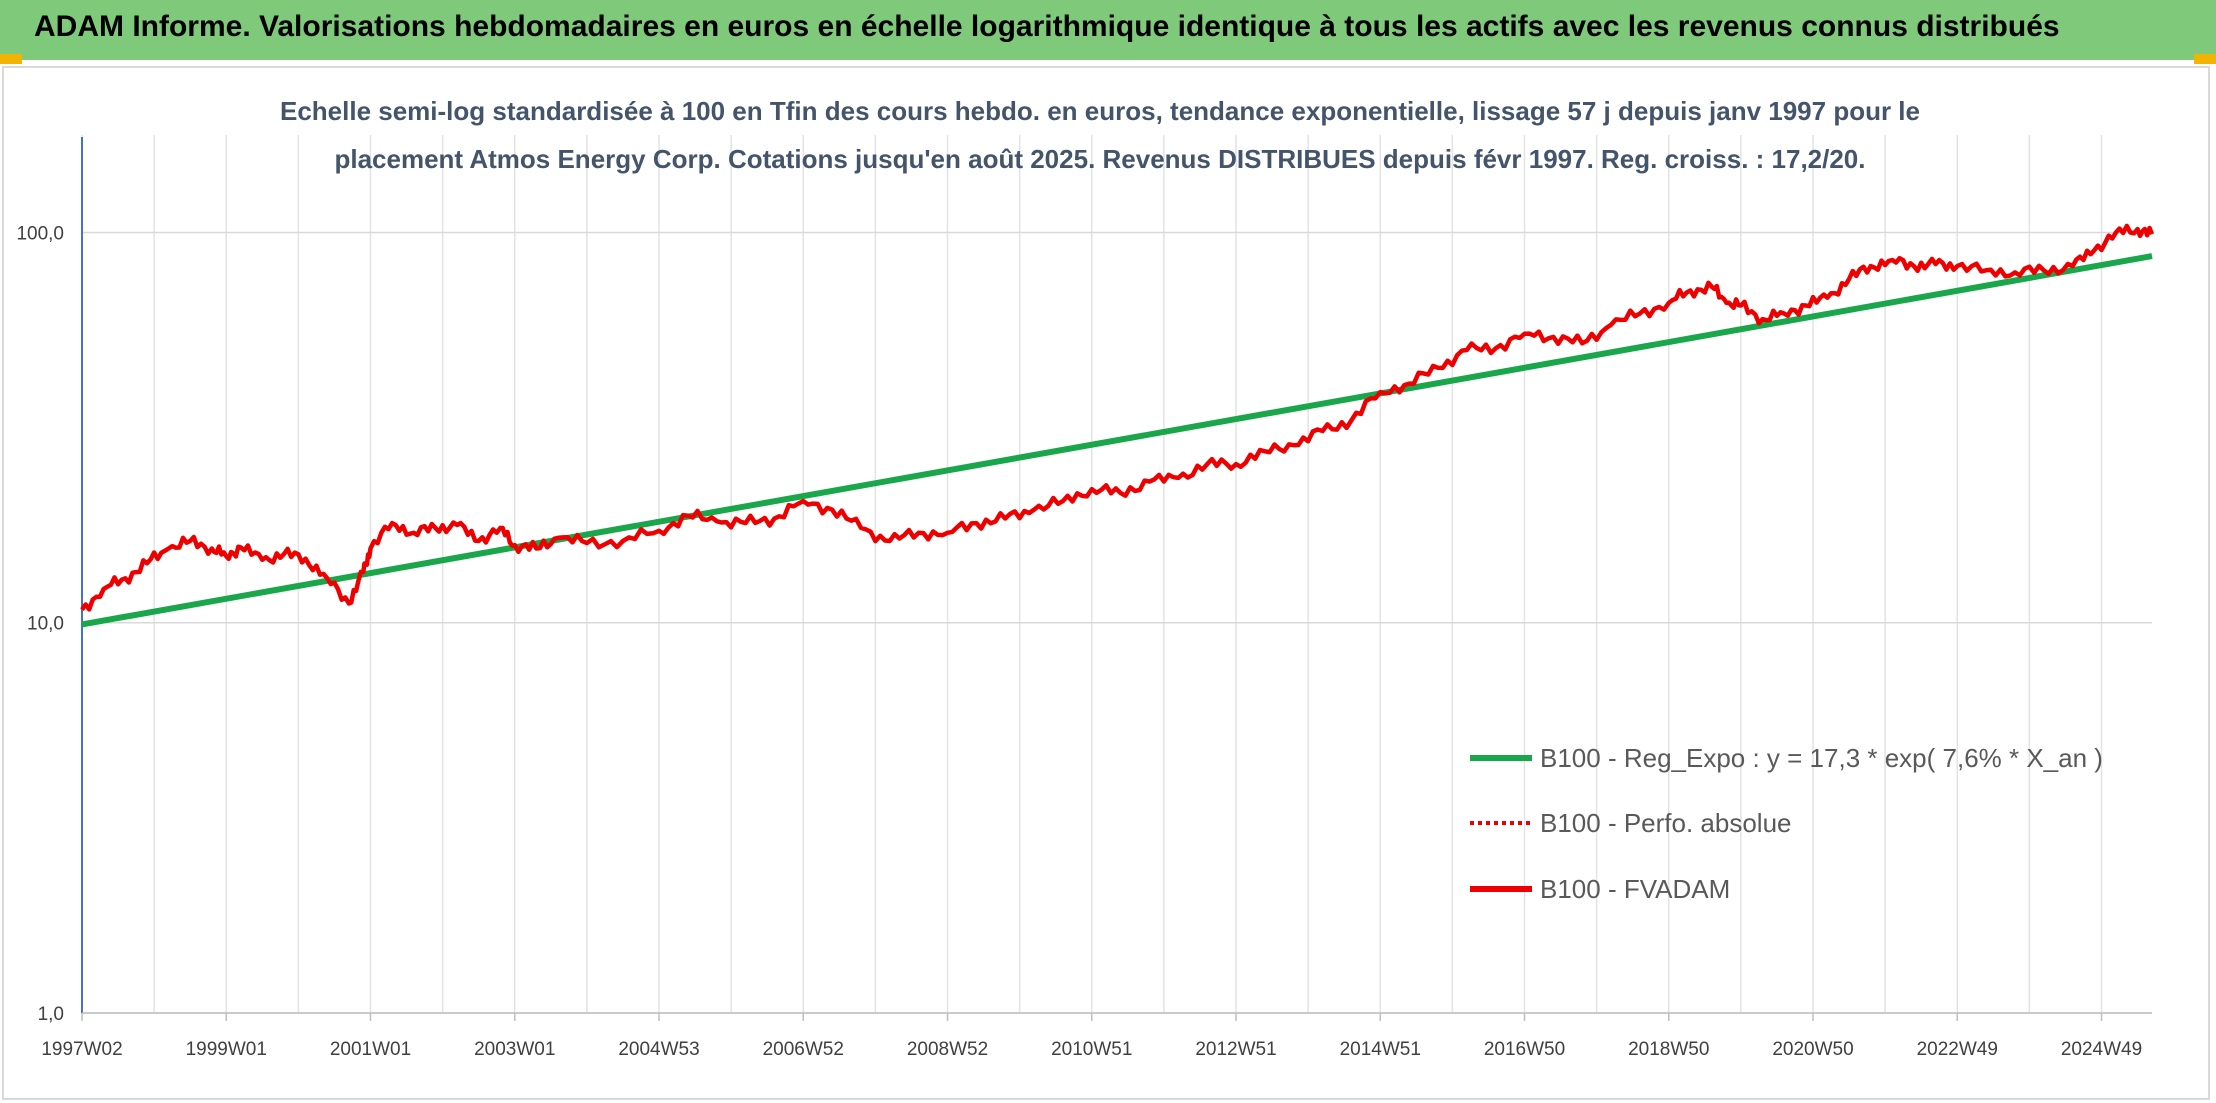 This screenshot has height=1103, width=2216. Describe the element at coordinates (1524, 1049) in the screenshot. I see `x-tick-label: 2016W50` at that location.